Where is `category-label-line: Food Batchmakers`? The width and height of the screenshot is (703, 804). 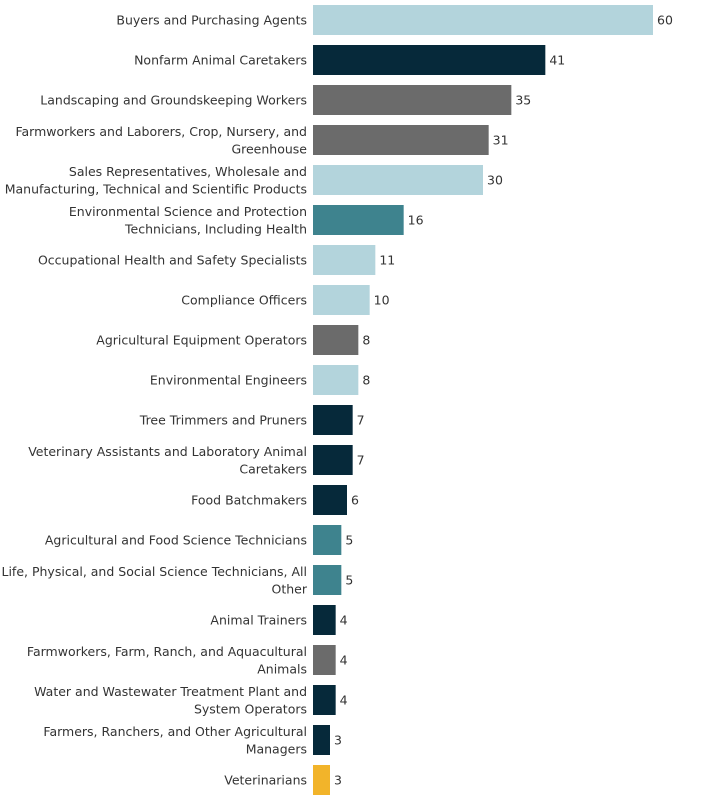
category-label-line: Food Batchmakers is located at coordinates (249, 500).